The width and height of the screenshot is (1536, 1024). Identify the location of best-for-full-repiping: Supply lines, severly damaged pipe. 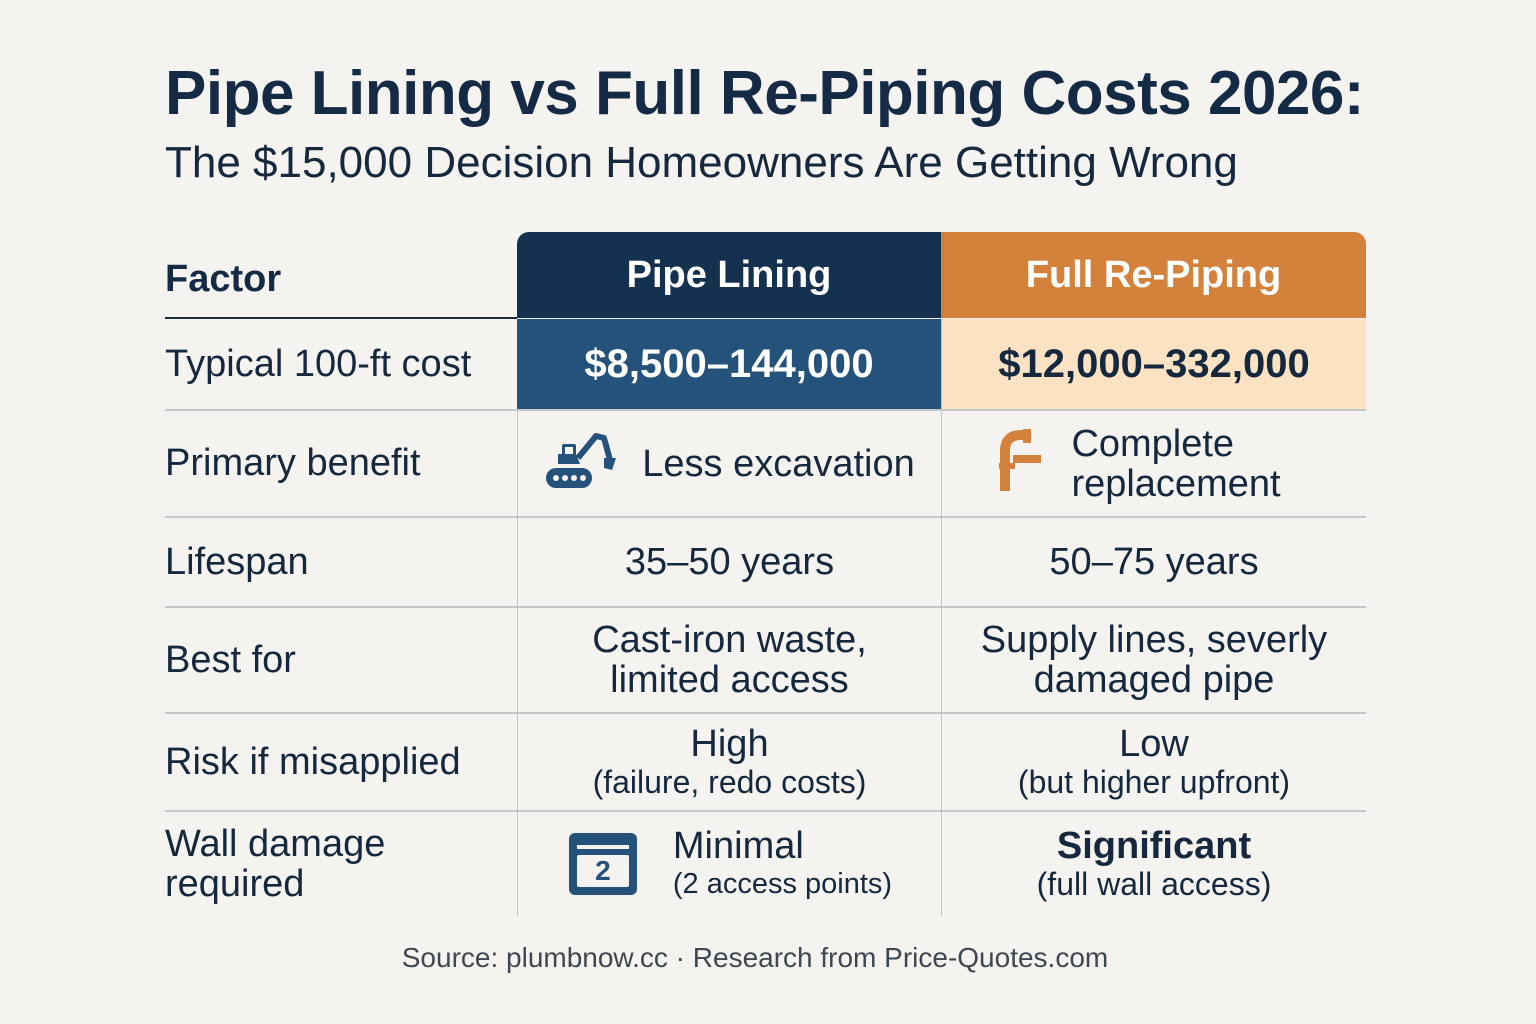
(1153, 660).